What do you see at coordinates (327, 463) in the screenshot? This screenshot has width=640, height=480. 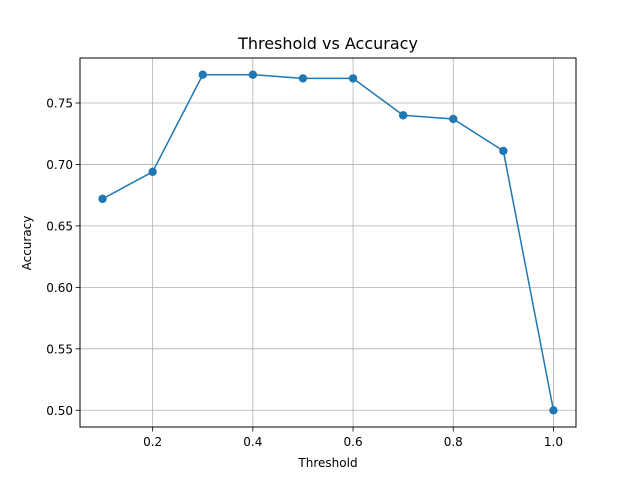 I see `x-axis-label: Threshold` at bounding box center [327, 463].